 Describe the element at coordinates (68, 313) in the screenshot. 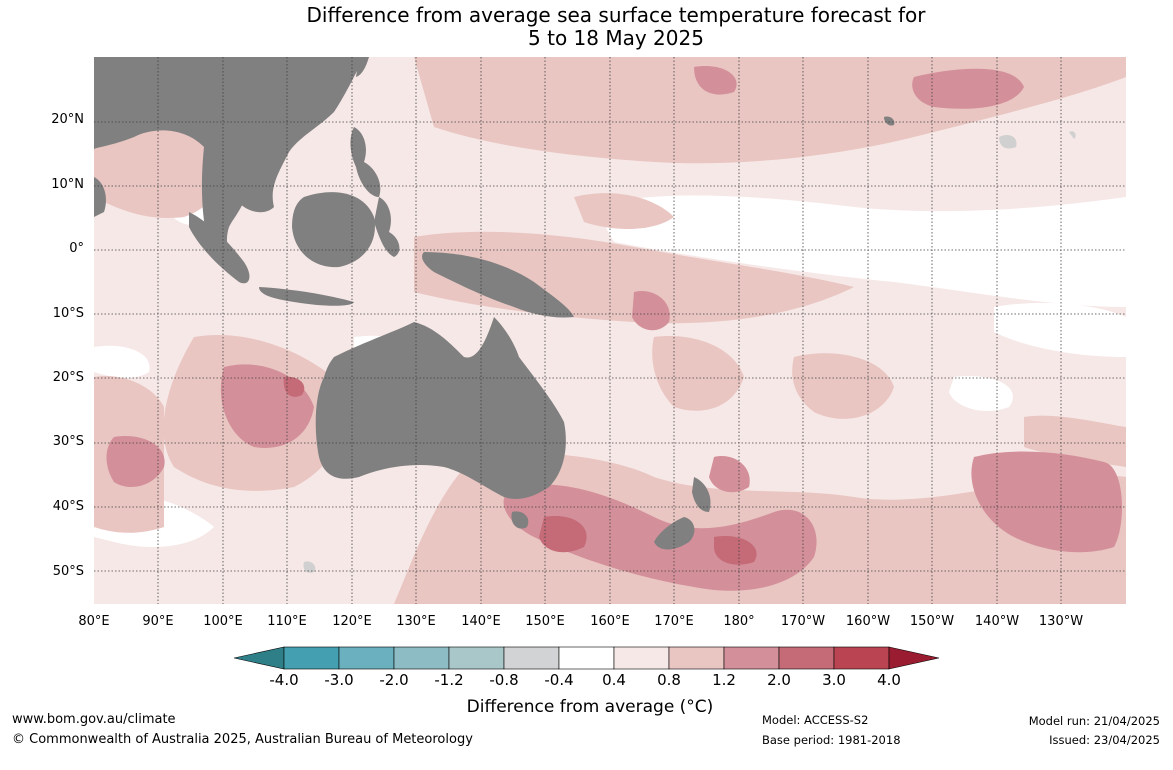

I see `lat-label-10s: 10°S` at that location.